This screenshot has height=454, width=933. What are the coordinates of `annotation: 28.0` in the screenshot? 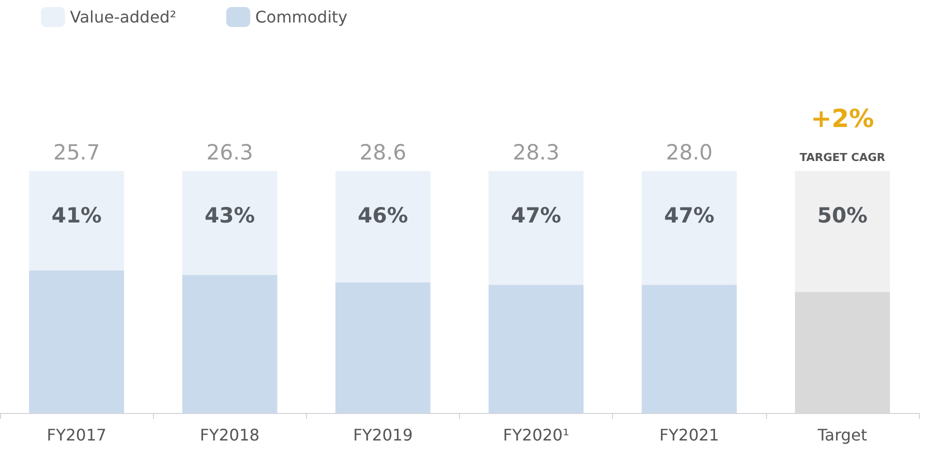 It's located at (689, 152).